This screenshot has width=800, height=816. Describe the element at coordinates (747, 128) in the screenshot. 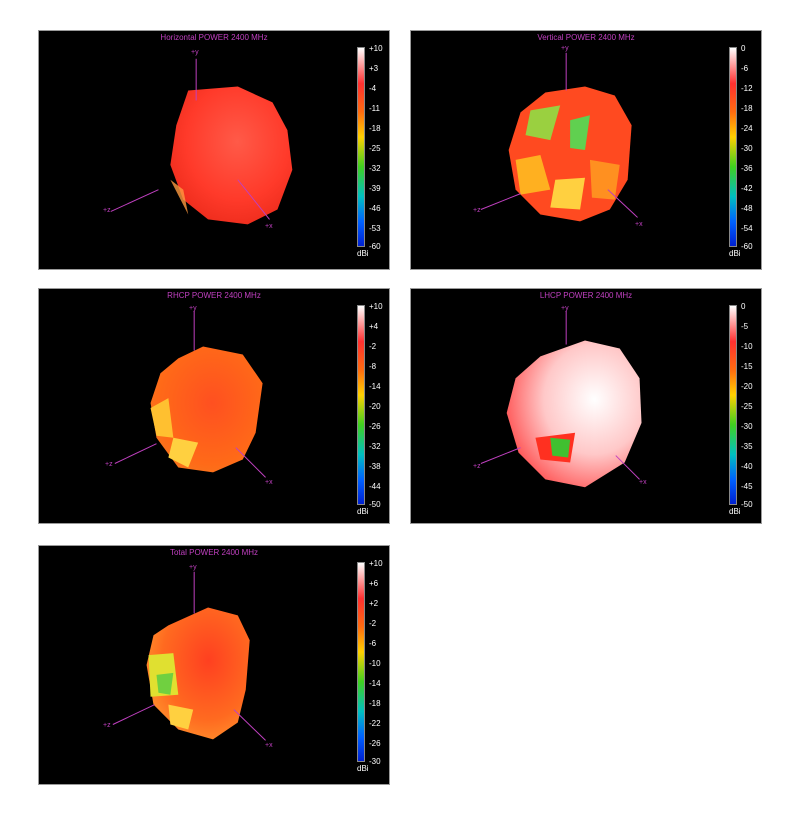

I see `colorbar-tick: -24` at that location.